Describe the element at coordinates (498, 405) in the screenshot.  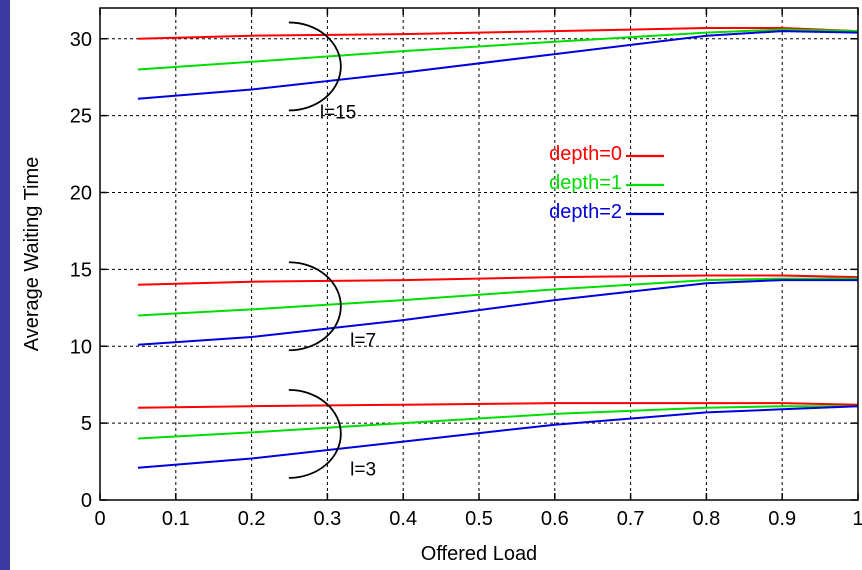
I see `series-line-l3-depth0` at that location.